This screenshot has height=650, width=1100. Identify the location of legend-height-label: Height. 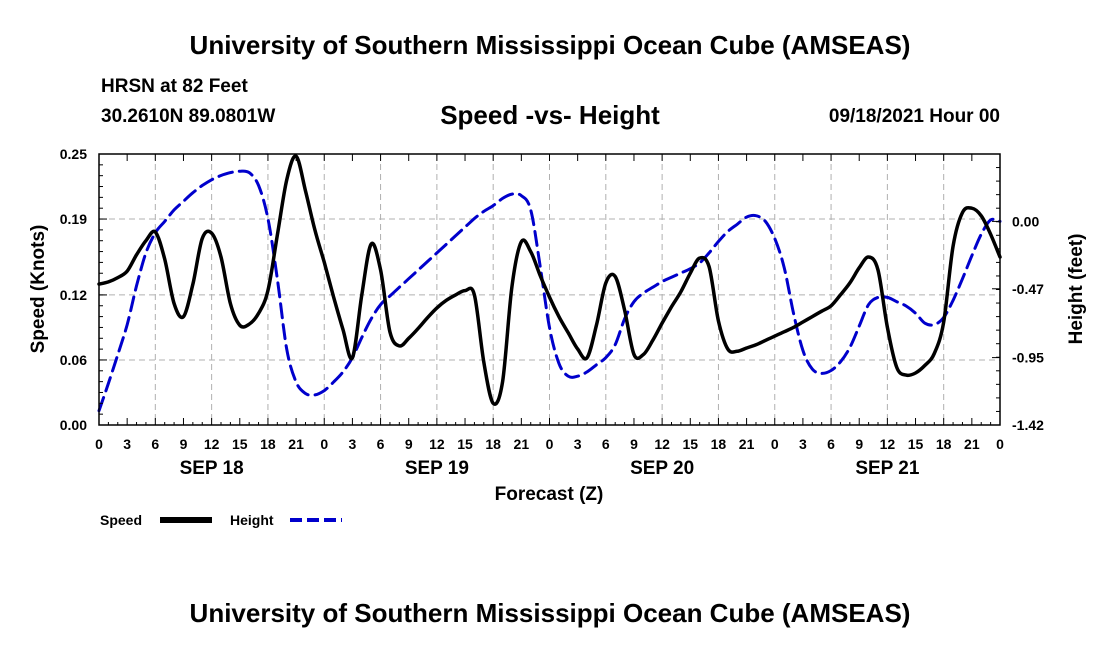
(252, 520).